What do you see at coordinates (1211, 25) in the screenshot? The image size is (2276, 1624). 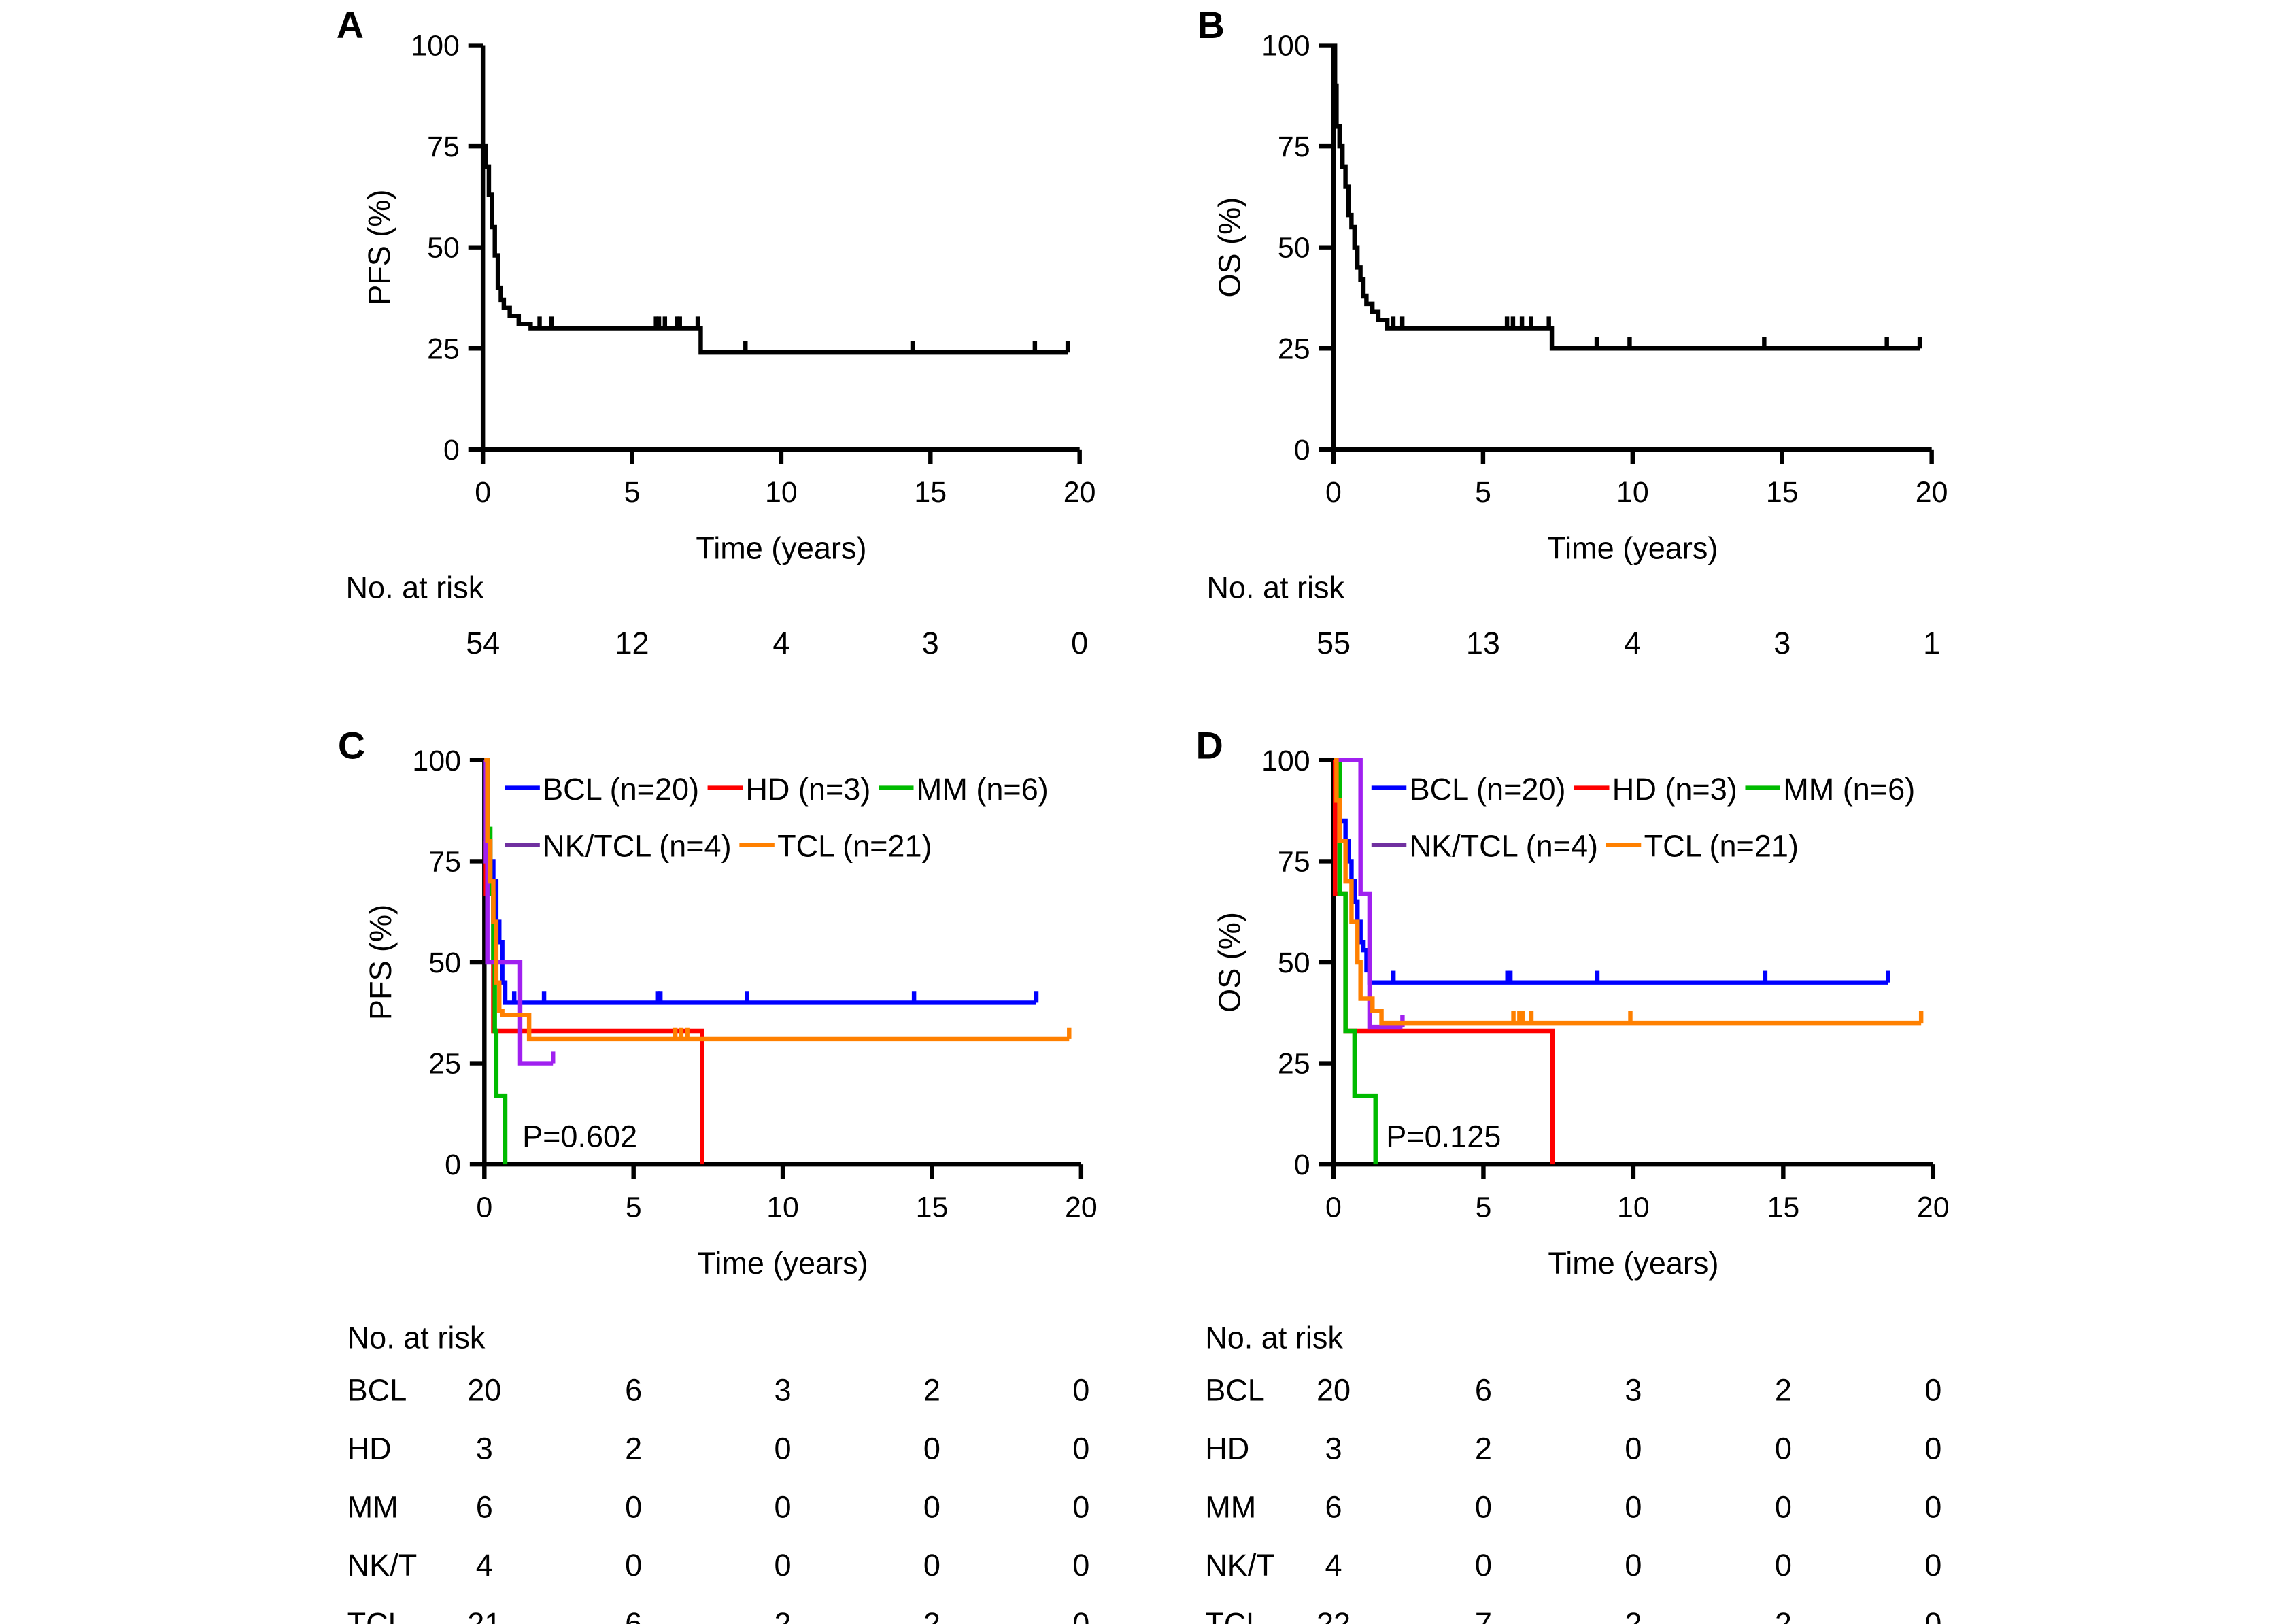 I see `panel-label: B` at bounding box center [1211, 25].